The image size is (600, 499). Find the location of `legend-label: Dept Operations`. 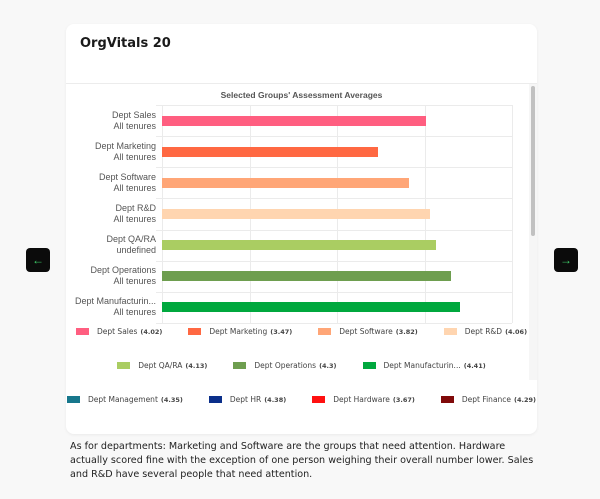

legend-label: Dept Operations is located at coordinates (285, 365).